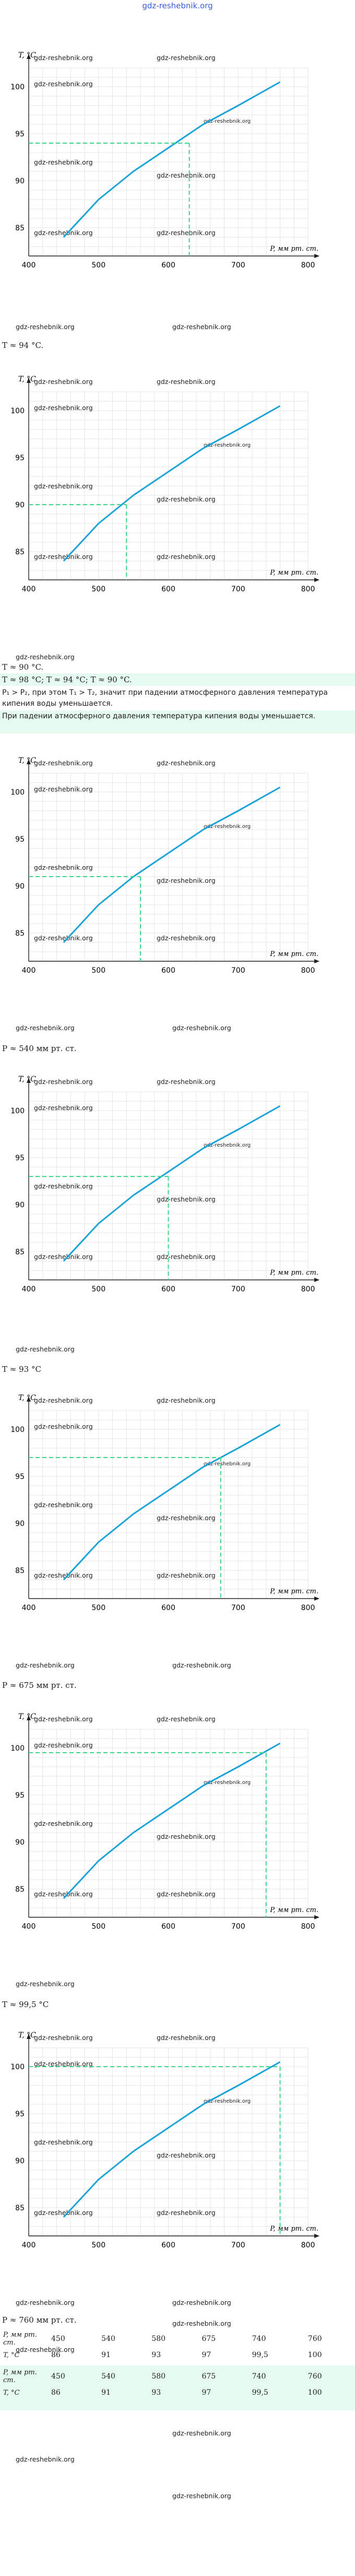  Describe the element at coordinates (156, 2392) in the screenshot. I see `table-cell: 93` at that location.